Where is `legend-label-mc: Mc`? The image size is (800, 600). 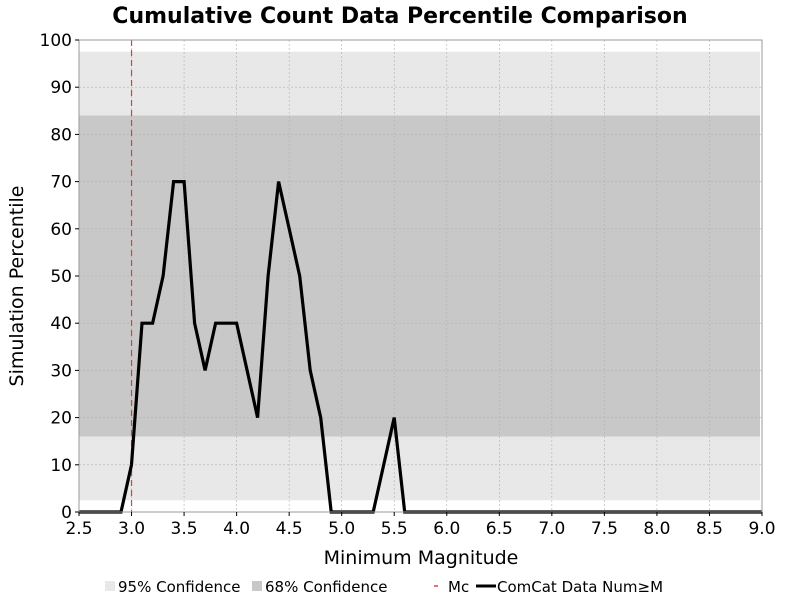
legend-label-mc: Mc is located at coordinates (458, 587).